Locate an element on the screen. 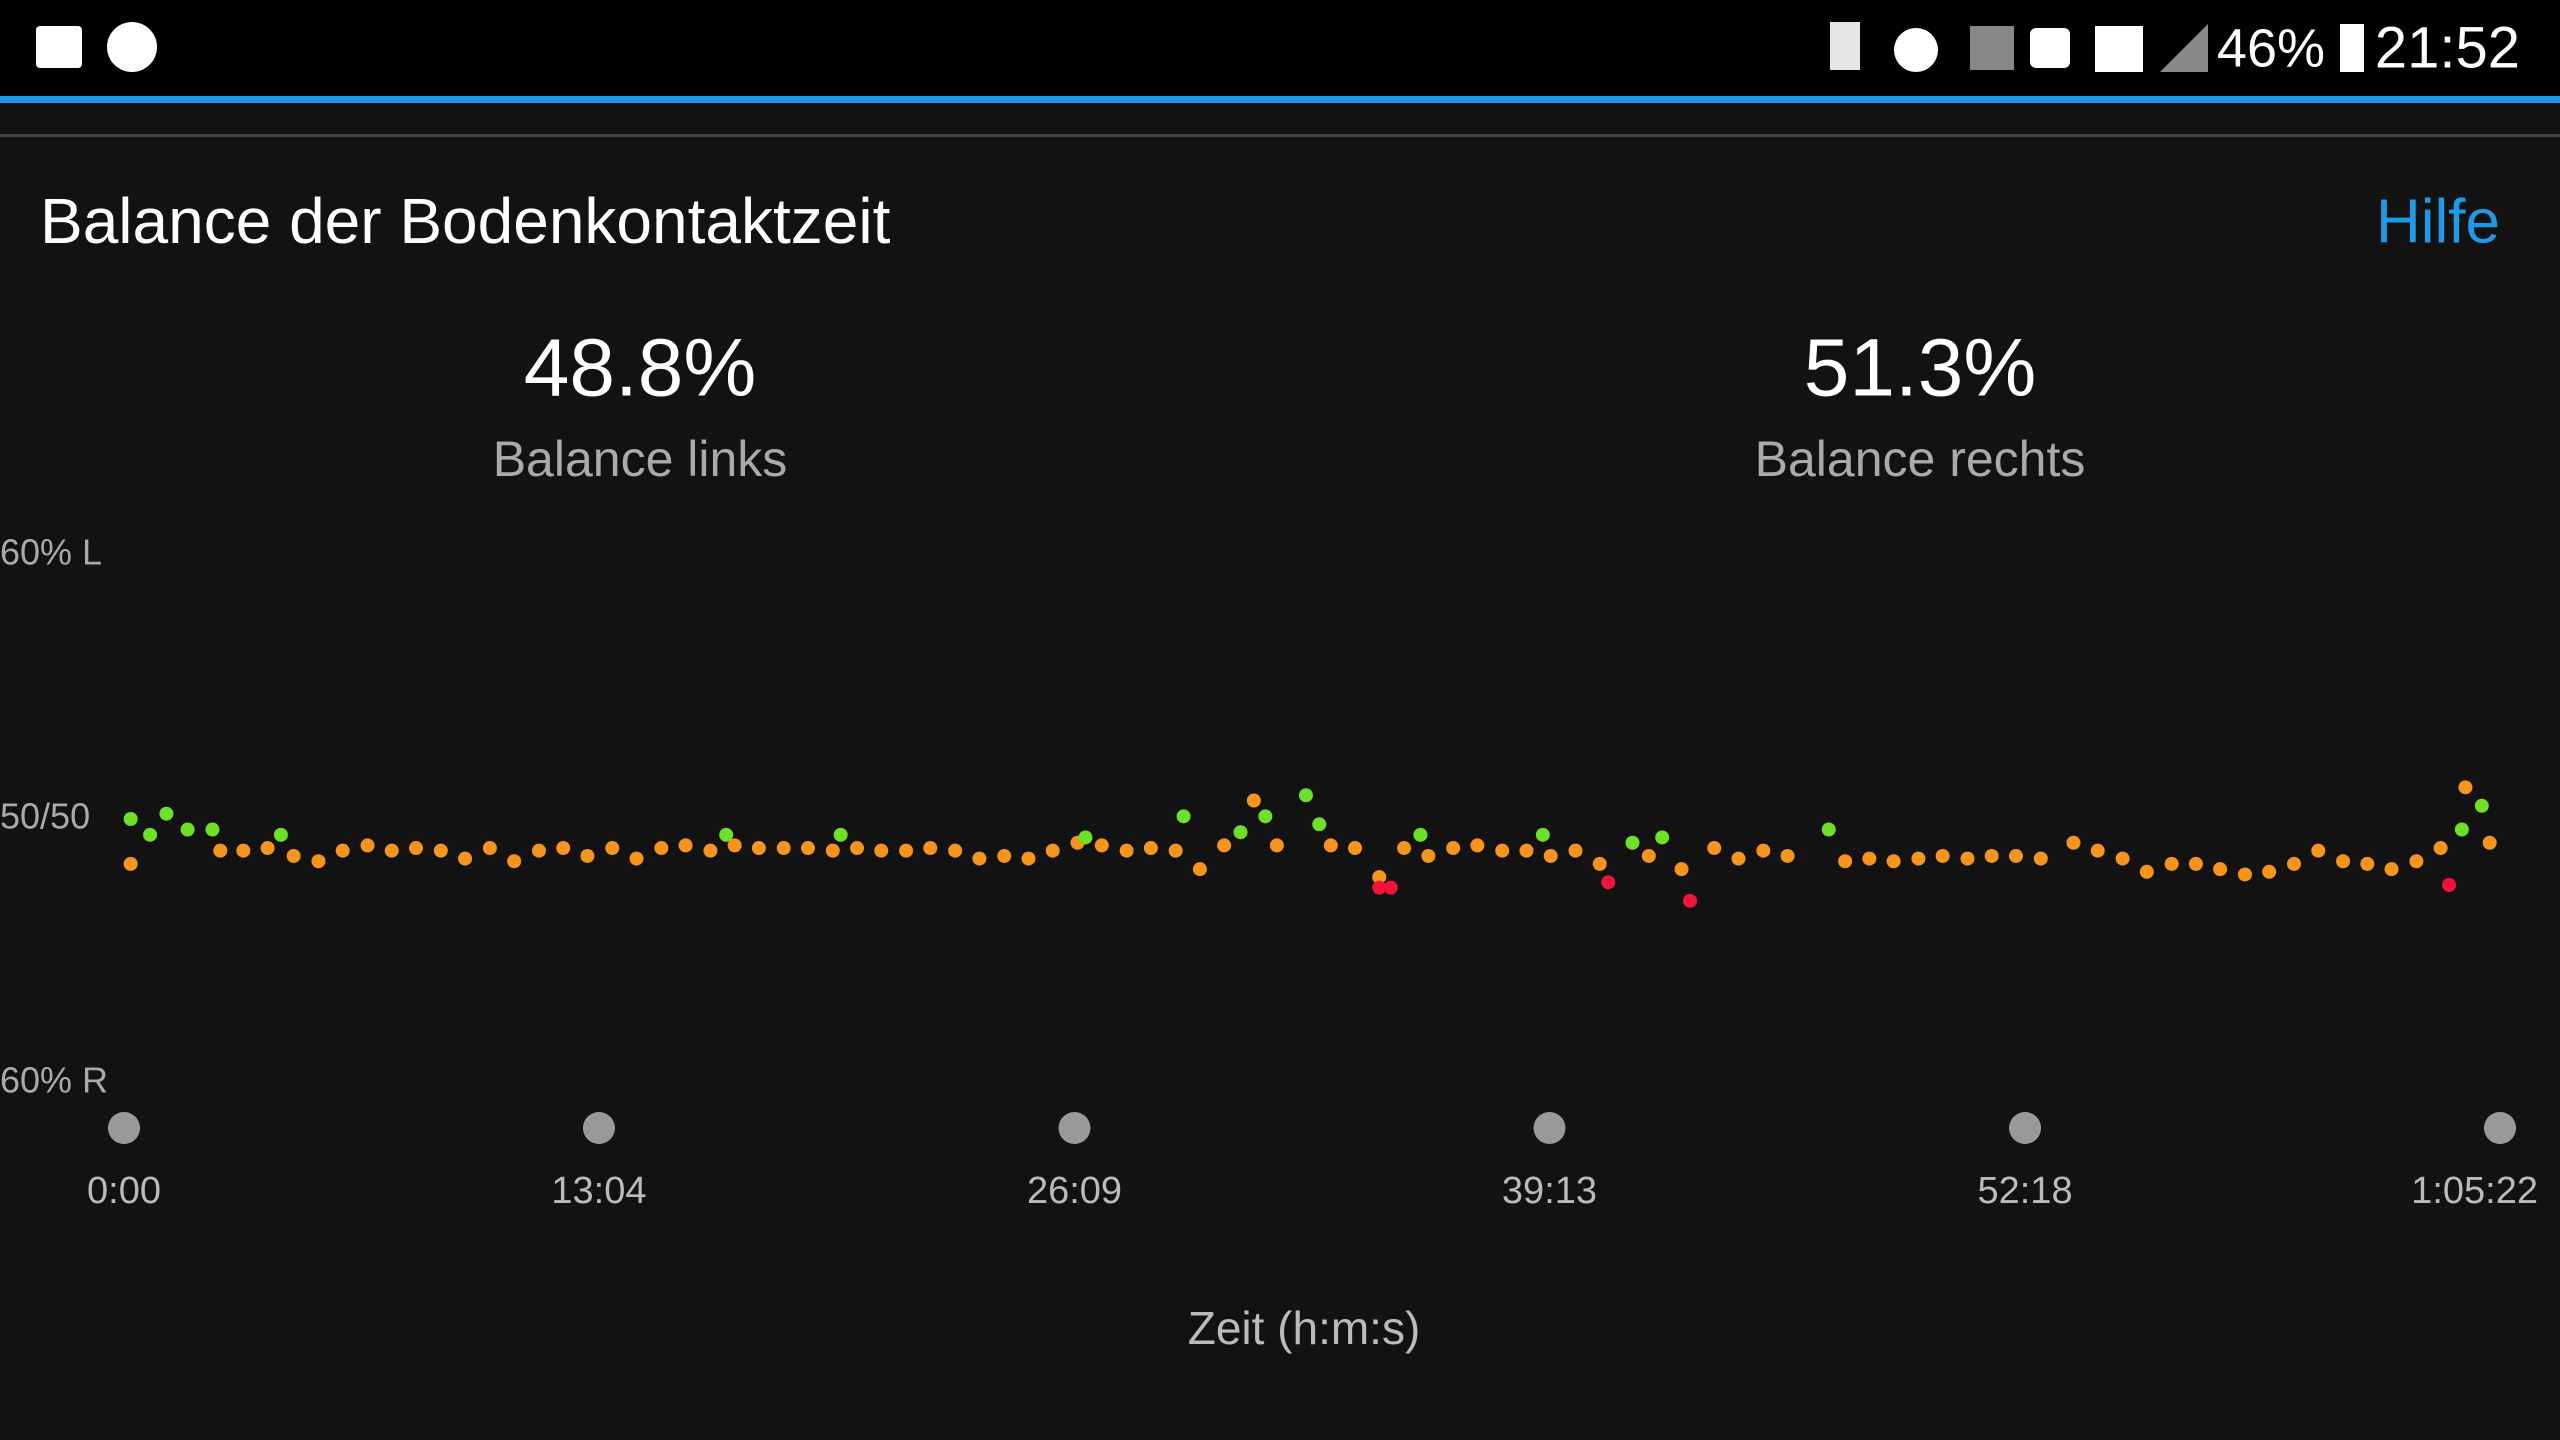 This screenshot has height=1440, width=2560. y-tick-label: 50/50 is located at coordinates (45, 816).